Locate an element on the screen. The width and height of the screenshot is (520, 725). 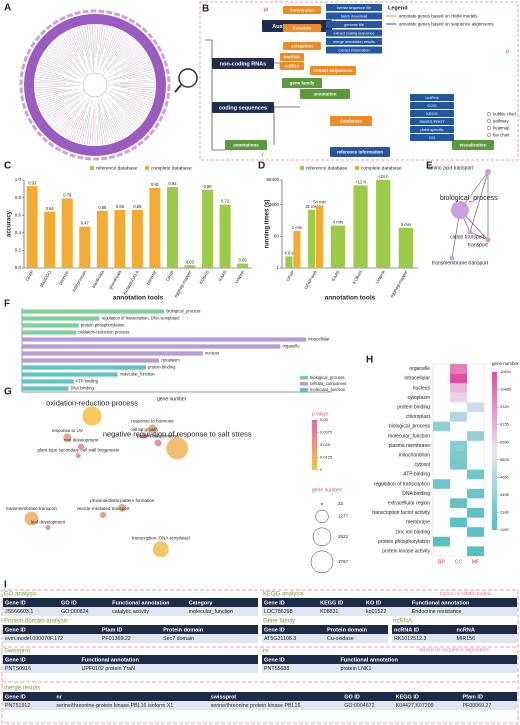
network-node is located at coordinates (470, 232).